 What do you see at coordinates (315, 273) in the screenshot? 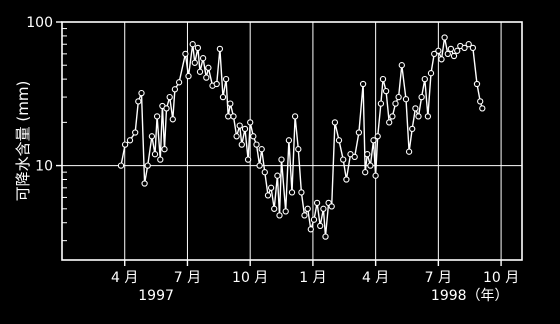
I see `x-axis: 4 月 7 月 10 月 1 月 4 月 7 月 10 月` at bounding box center [315, 273].